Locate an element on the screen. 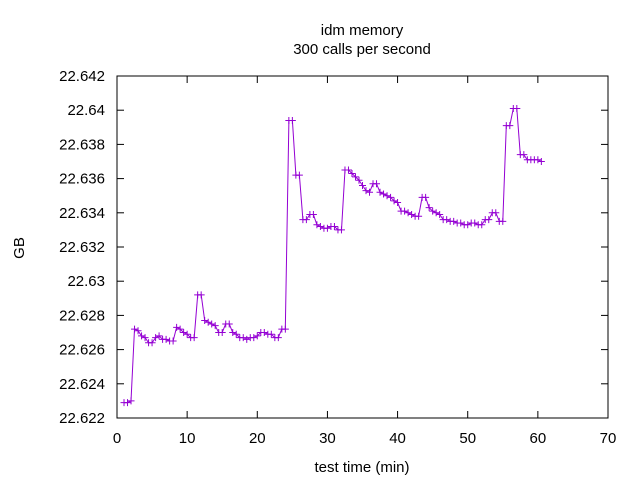 The width and height of the screenshot is (640, 480). y-tick-label: 22.626 is located at coordinates (82, 350).